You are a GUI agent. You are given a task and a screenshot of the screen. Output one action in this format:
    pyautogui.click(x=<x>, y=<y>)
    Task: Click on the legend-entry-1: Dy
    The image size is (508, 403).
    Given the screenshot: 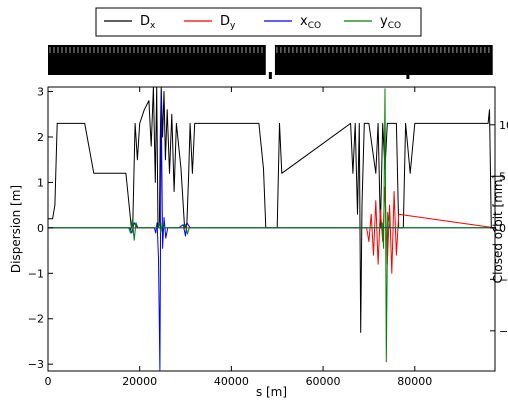 What is the action you would take?
    pyautogui.click(x=228, y=22)
    